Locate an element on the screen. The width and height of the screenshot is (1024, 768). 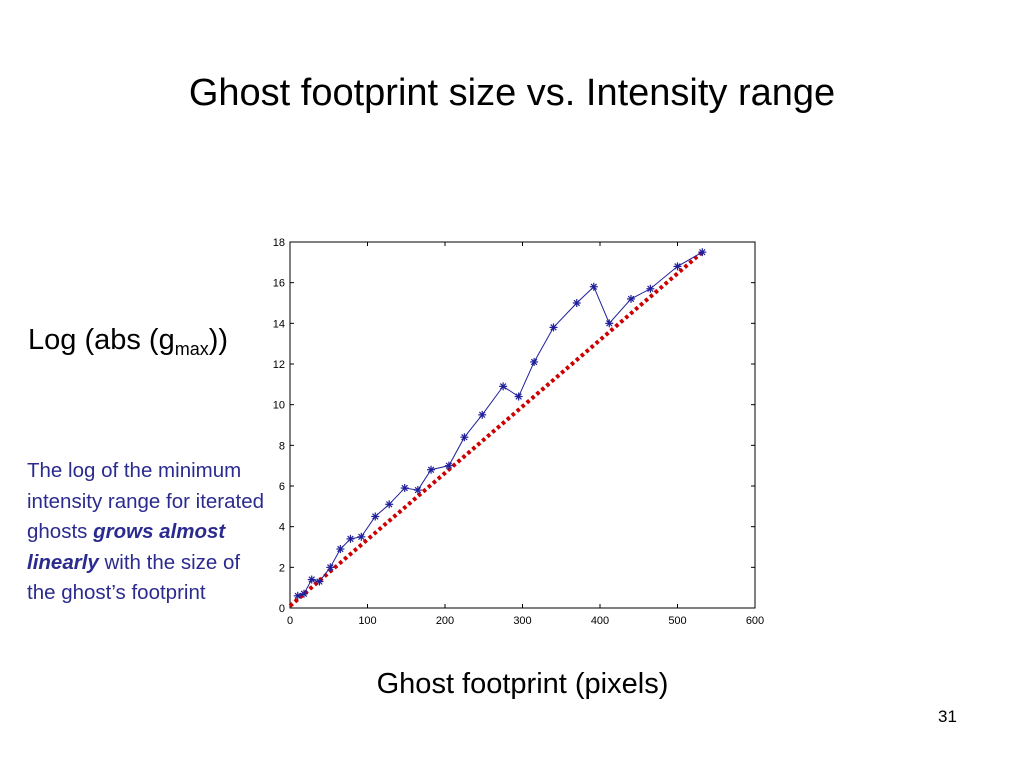
y-tick-label: 6 is located at coordinates (282, 487).